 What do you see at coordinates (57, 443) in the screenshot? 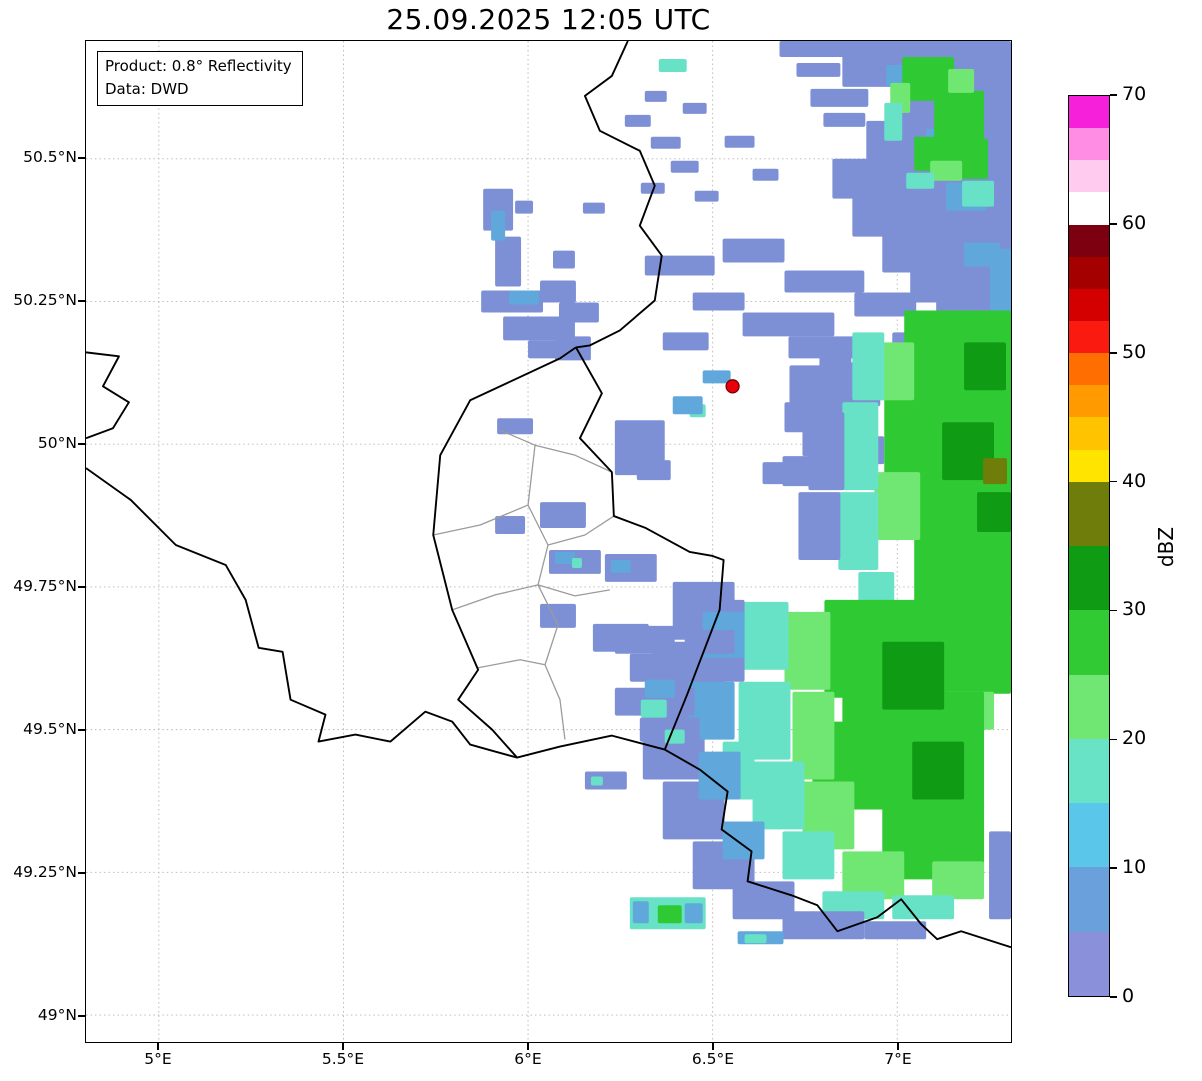
I see `y-axis-tick-label: 50°N` at bounding box center [57, 443].